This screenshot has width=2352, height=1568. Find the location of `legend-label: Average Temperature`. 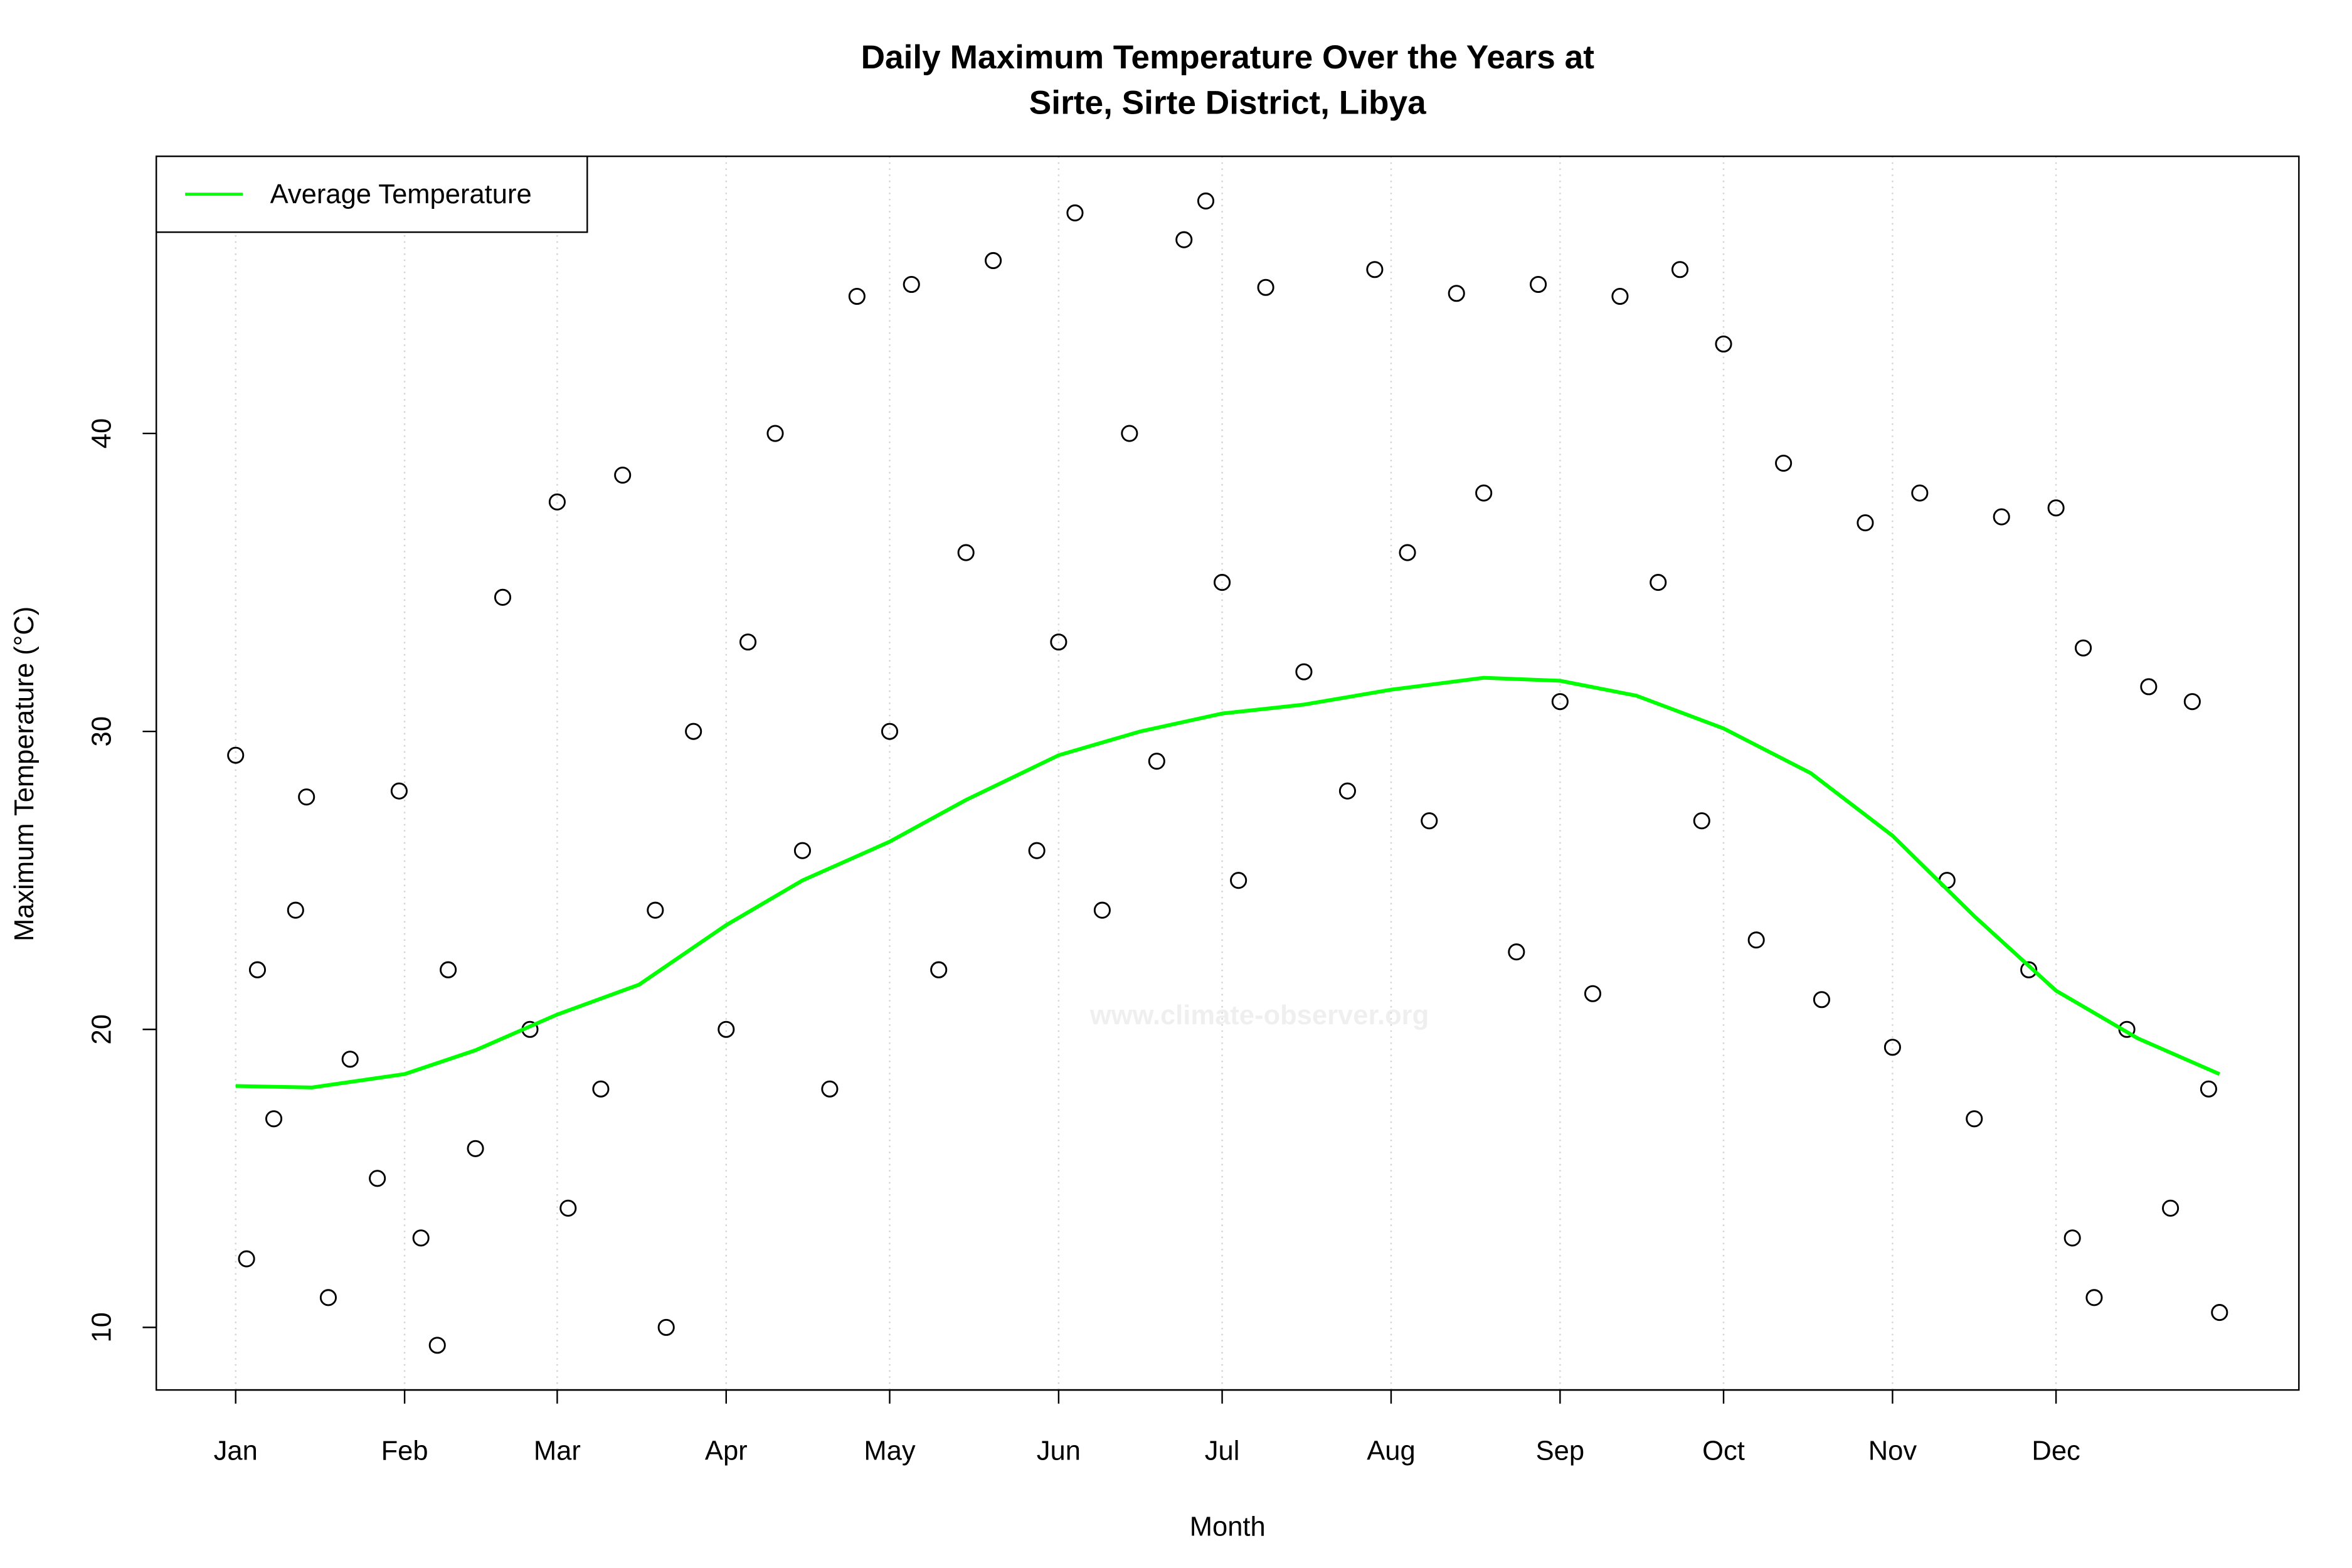

legend-label: Average Temperature is located at coordinates (401, 194).